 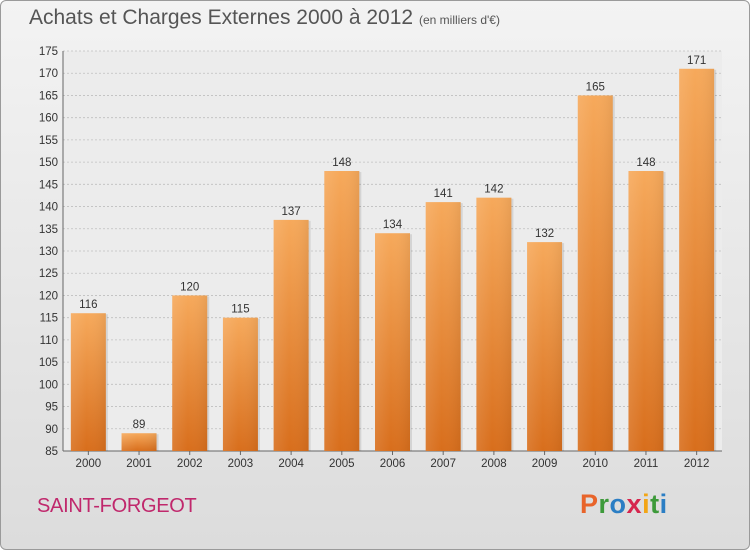 What do you see at coordinates (89, 464) in the screenshot?
I see `x-tick-label: 2000` at bounding box center [89, 464].